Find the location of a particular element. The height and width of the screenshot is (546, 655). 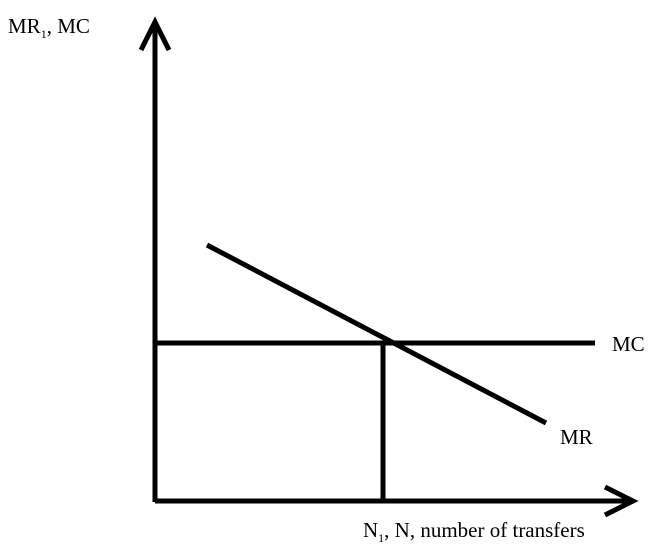

mc-label: MC is located at coordinates (628, 344).